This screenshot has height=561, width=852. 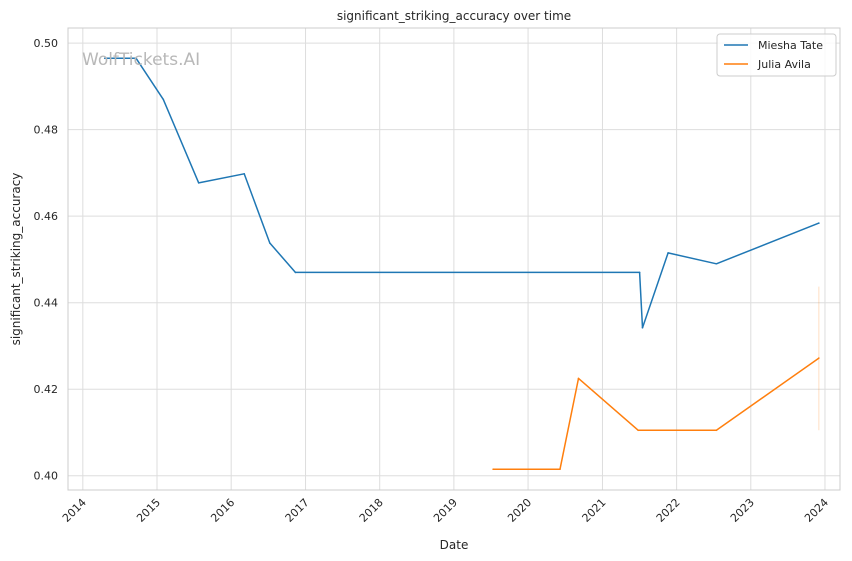 What do you see at coordinates (46, 216) in the screenshot?
I see `y-tick-label: 0.46` at bounding box center [46, 216].